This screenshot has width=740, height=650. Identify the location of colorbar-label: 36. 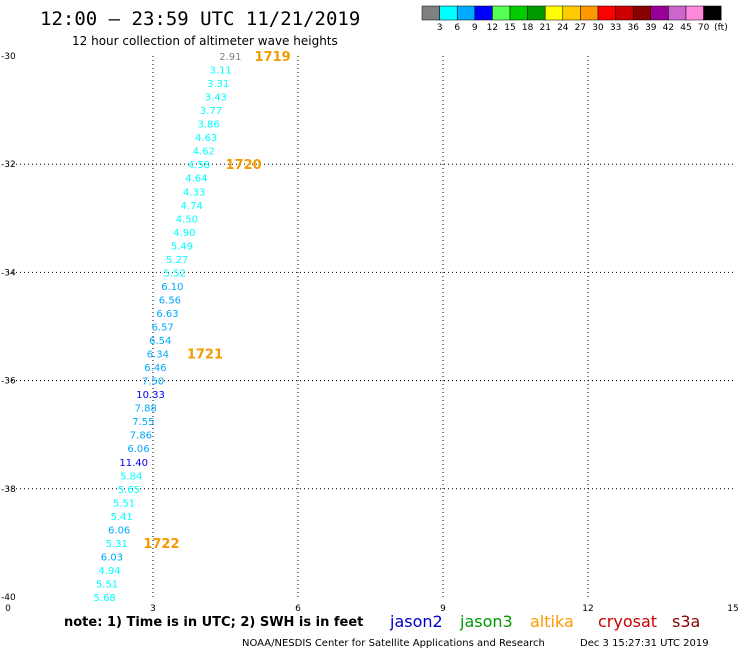
(633, 28).